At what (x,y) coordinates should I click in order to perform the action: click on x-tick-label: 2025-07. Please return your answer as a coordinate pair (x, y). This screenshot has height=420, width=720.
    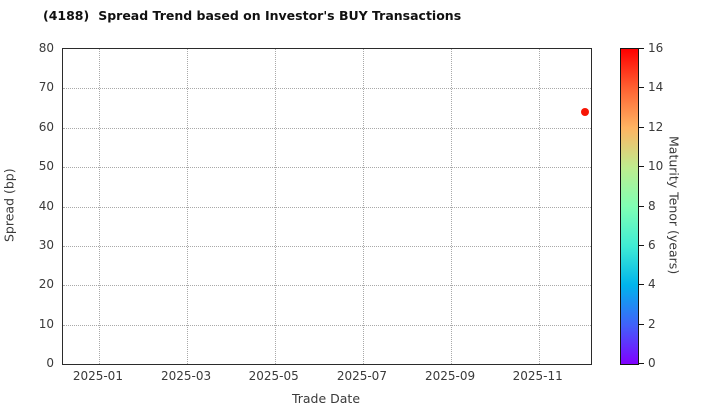
    Looking at the image, I should click on (361, 376).